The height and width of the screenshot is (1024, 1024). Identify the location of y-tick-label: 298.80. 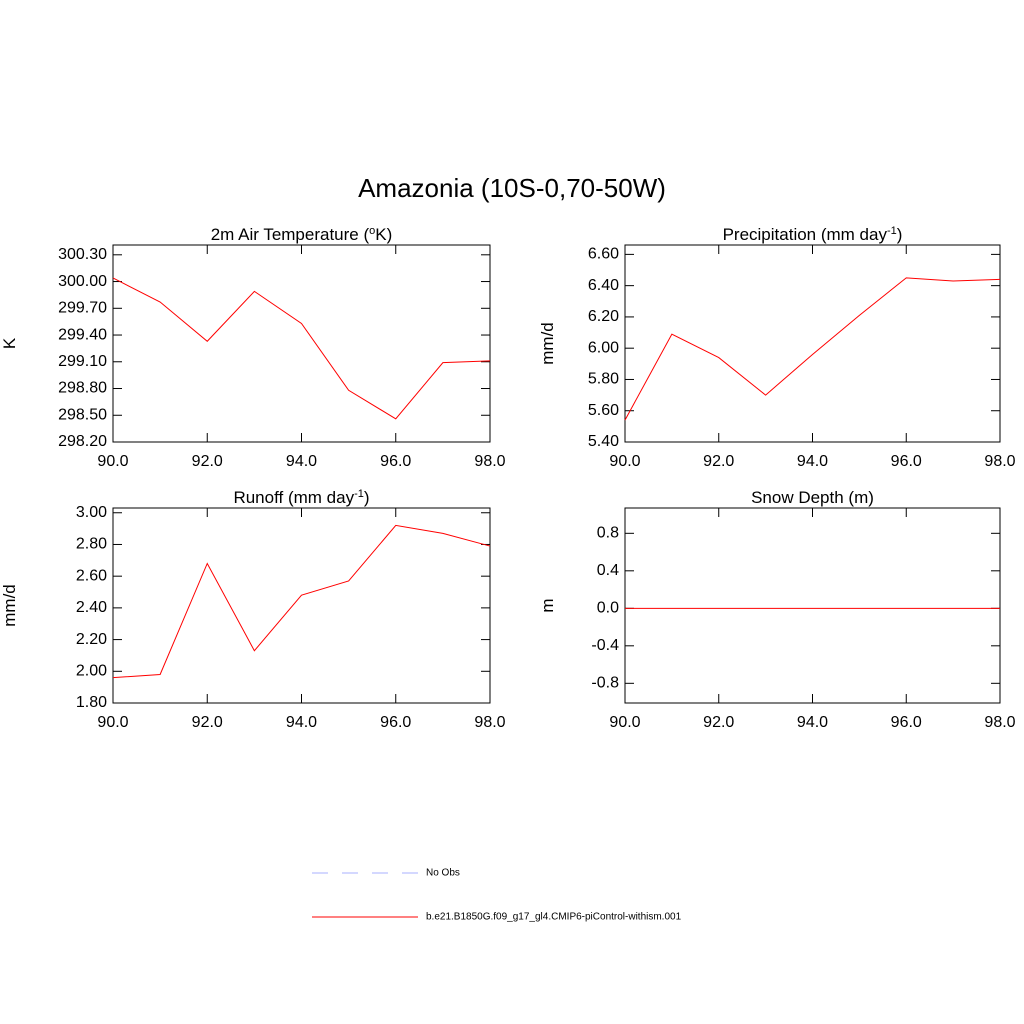
(82, 388).